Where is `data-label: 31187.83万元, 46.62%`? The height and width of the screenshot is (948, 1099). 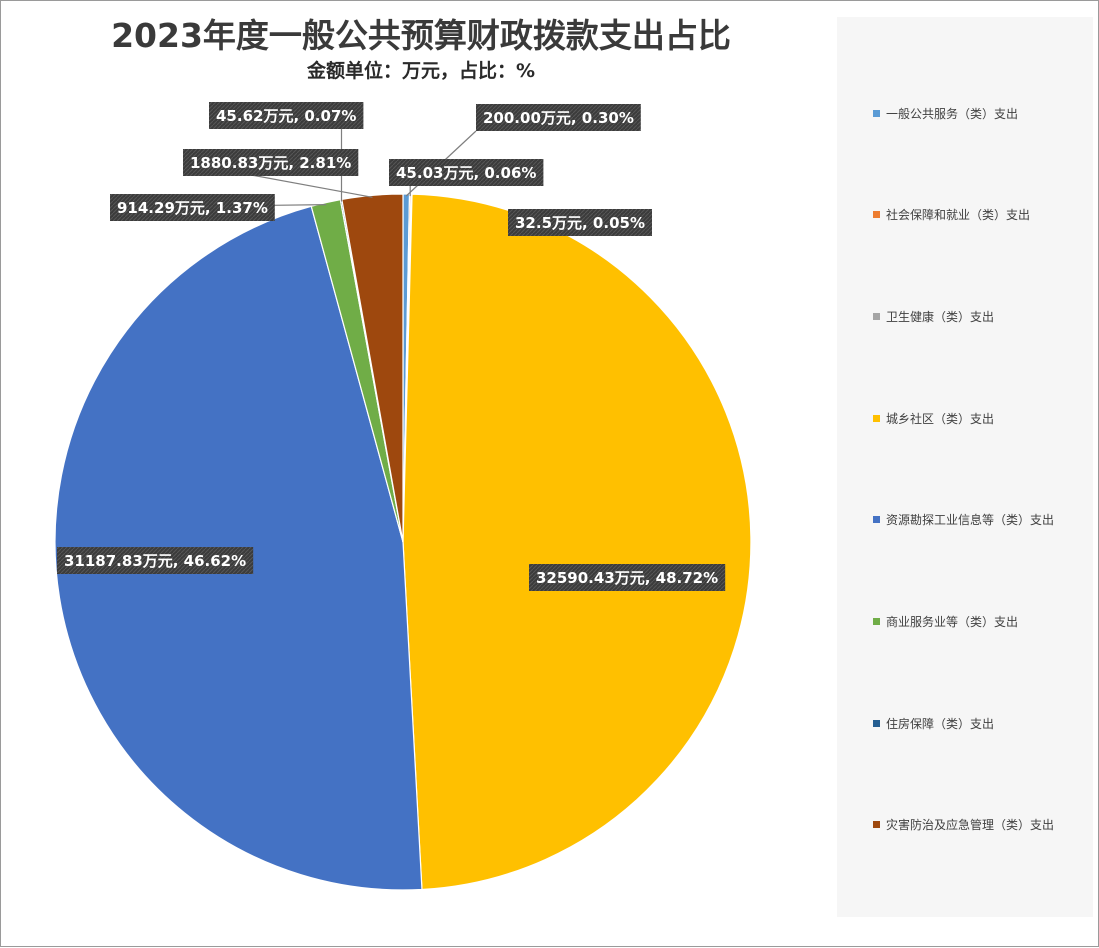
data-label: 31187.83万元, 46.62% is located at coordinates (155, 561).